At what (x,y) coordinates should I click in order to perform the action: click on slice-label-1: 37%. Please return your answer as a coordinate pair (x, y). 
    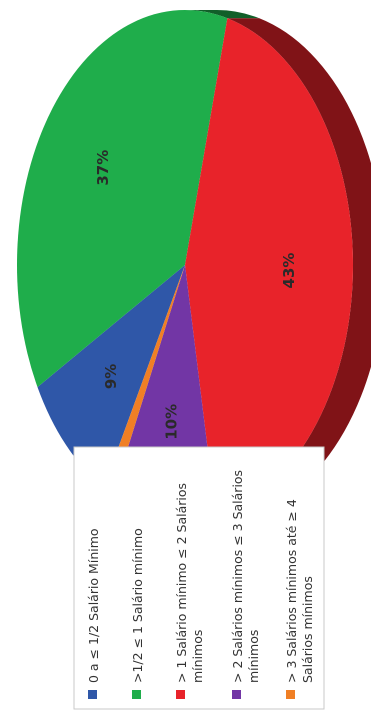
    Looking at the image, I should click on (103, 168).